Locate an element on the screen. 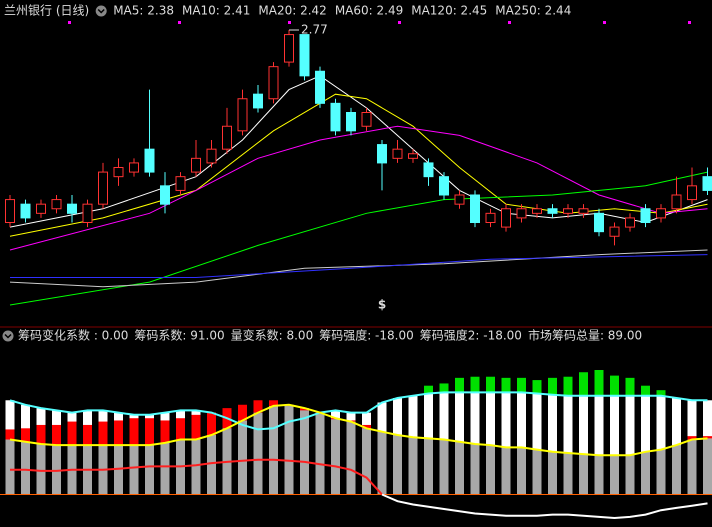 The height and width of the screenshot is (527, 712). legend-entry: 量变系数: 8.00 is located at coordinates (272, 335).